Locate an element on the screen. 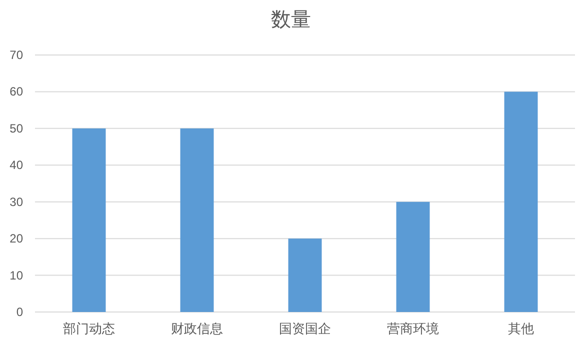 This screenshot has height=346, width=582. y-tick-label: 10 is located at coordinates (17, 275).